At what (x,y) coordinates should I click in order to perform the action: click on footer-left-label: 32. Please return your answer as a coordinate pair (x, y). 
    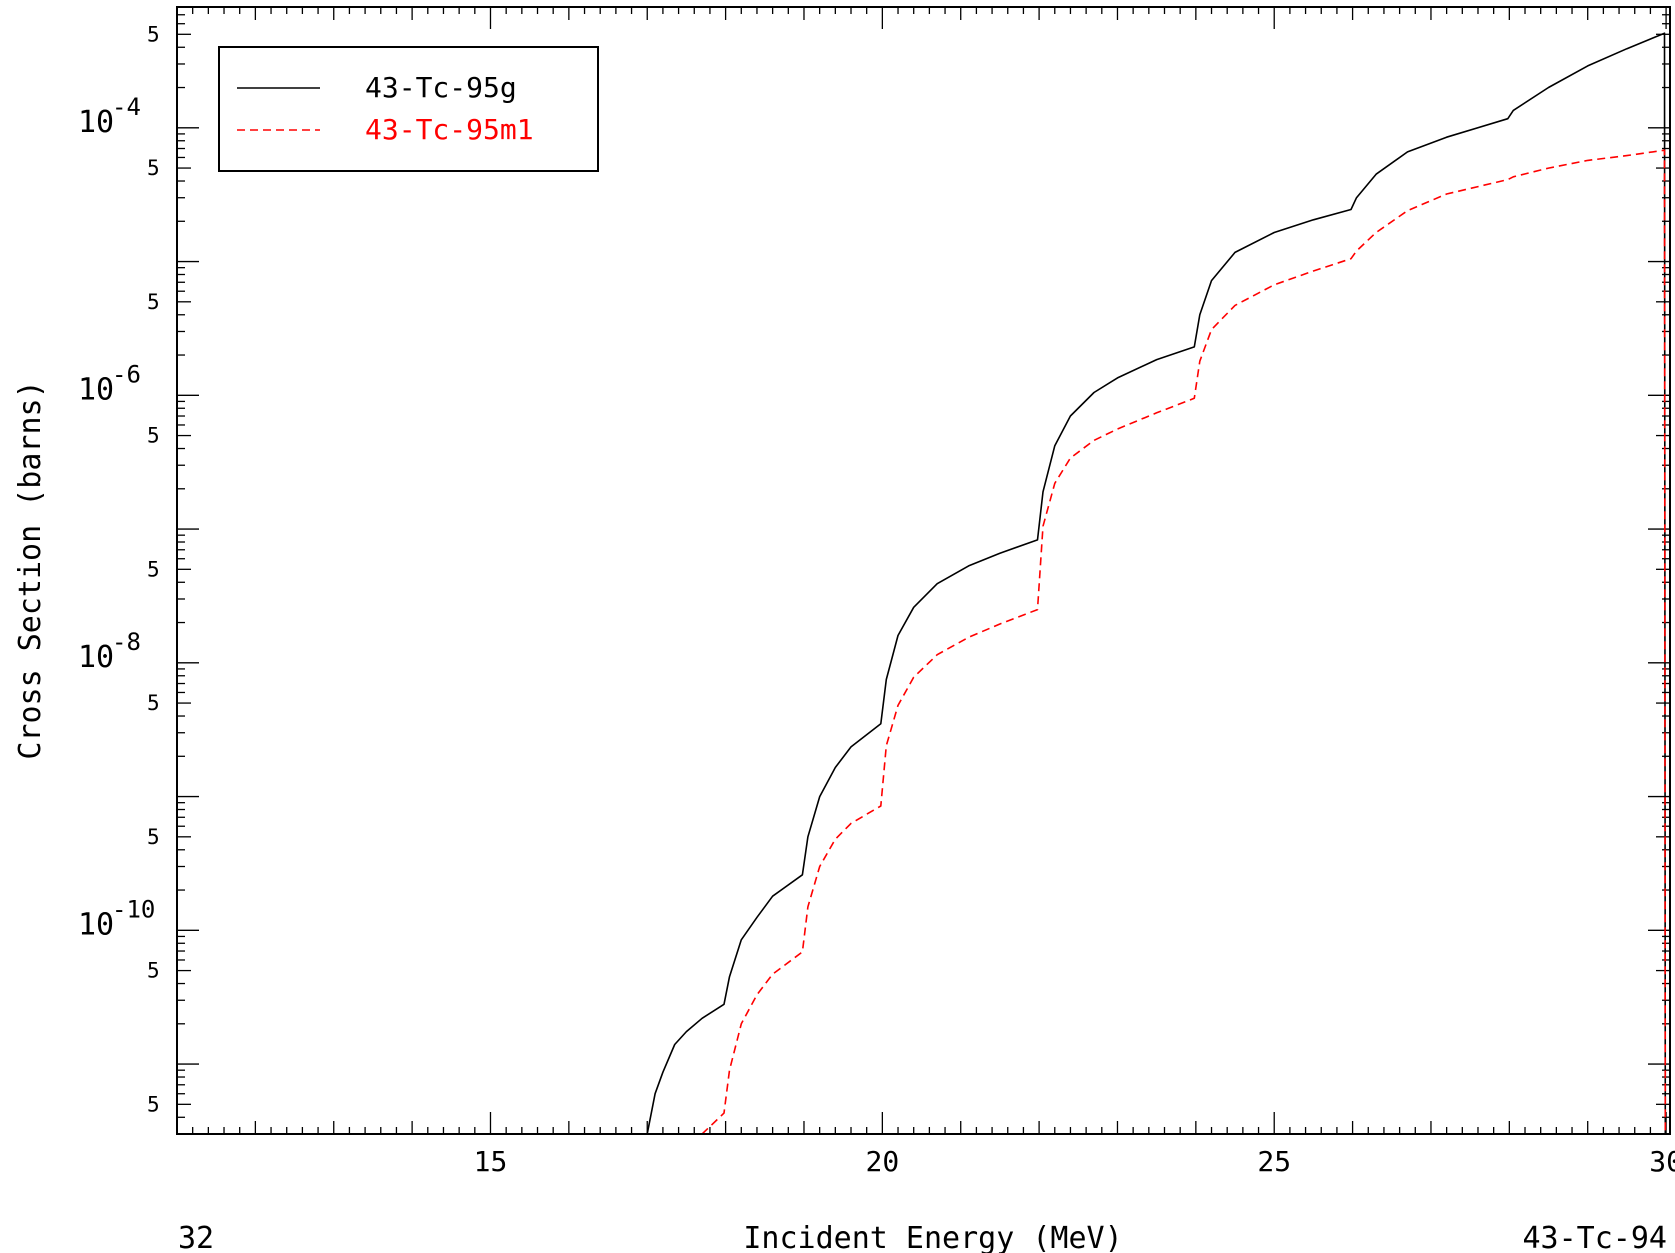
    Looking at the image, I should click on (196, 1237).